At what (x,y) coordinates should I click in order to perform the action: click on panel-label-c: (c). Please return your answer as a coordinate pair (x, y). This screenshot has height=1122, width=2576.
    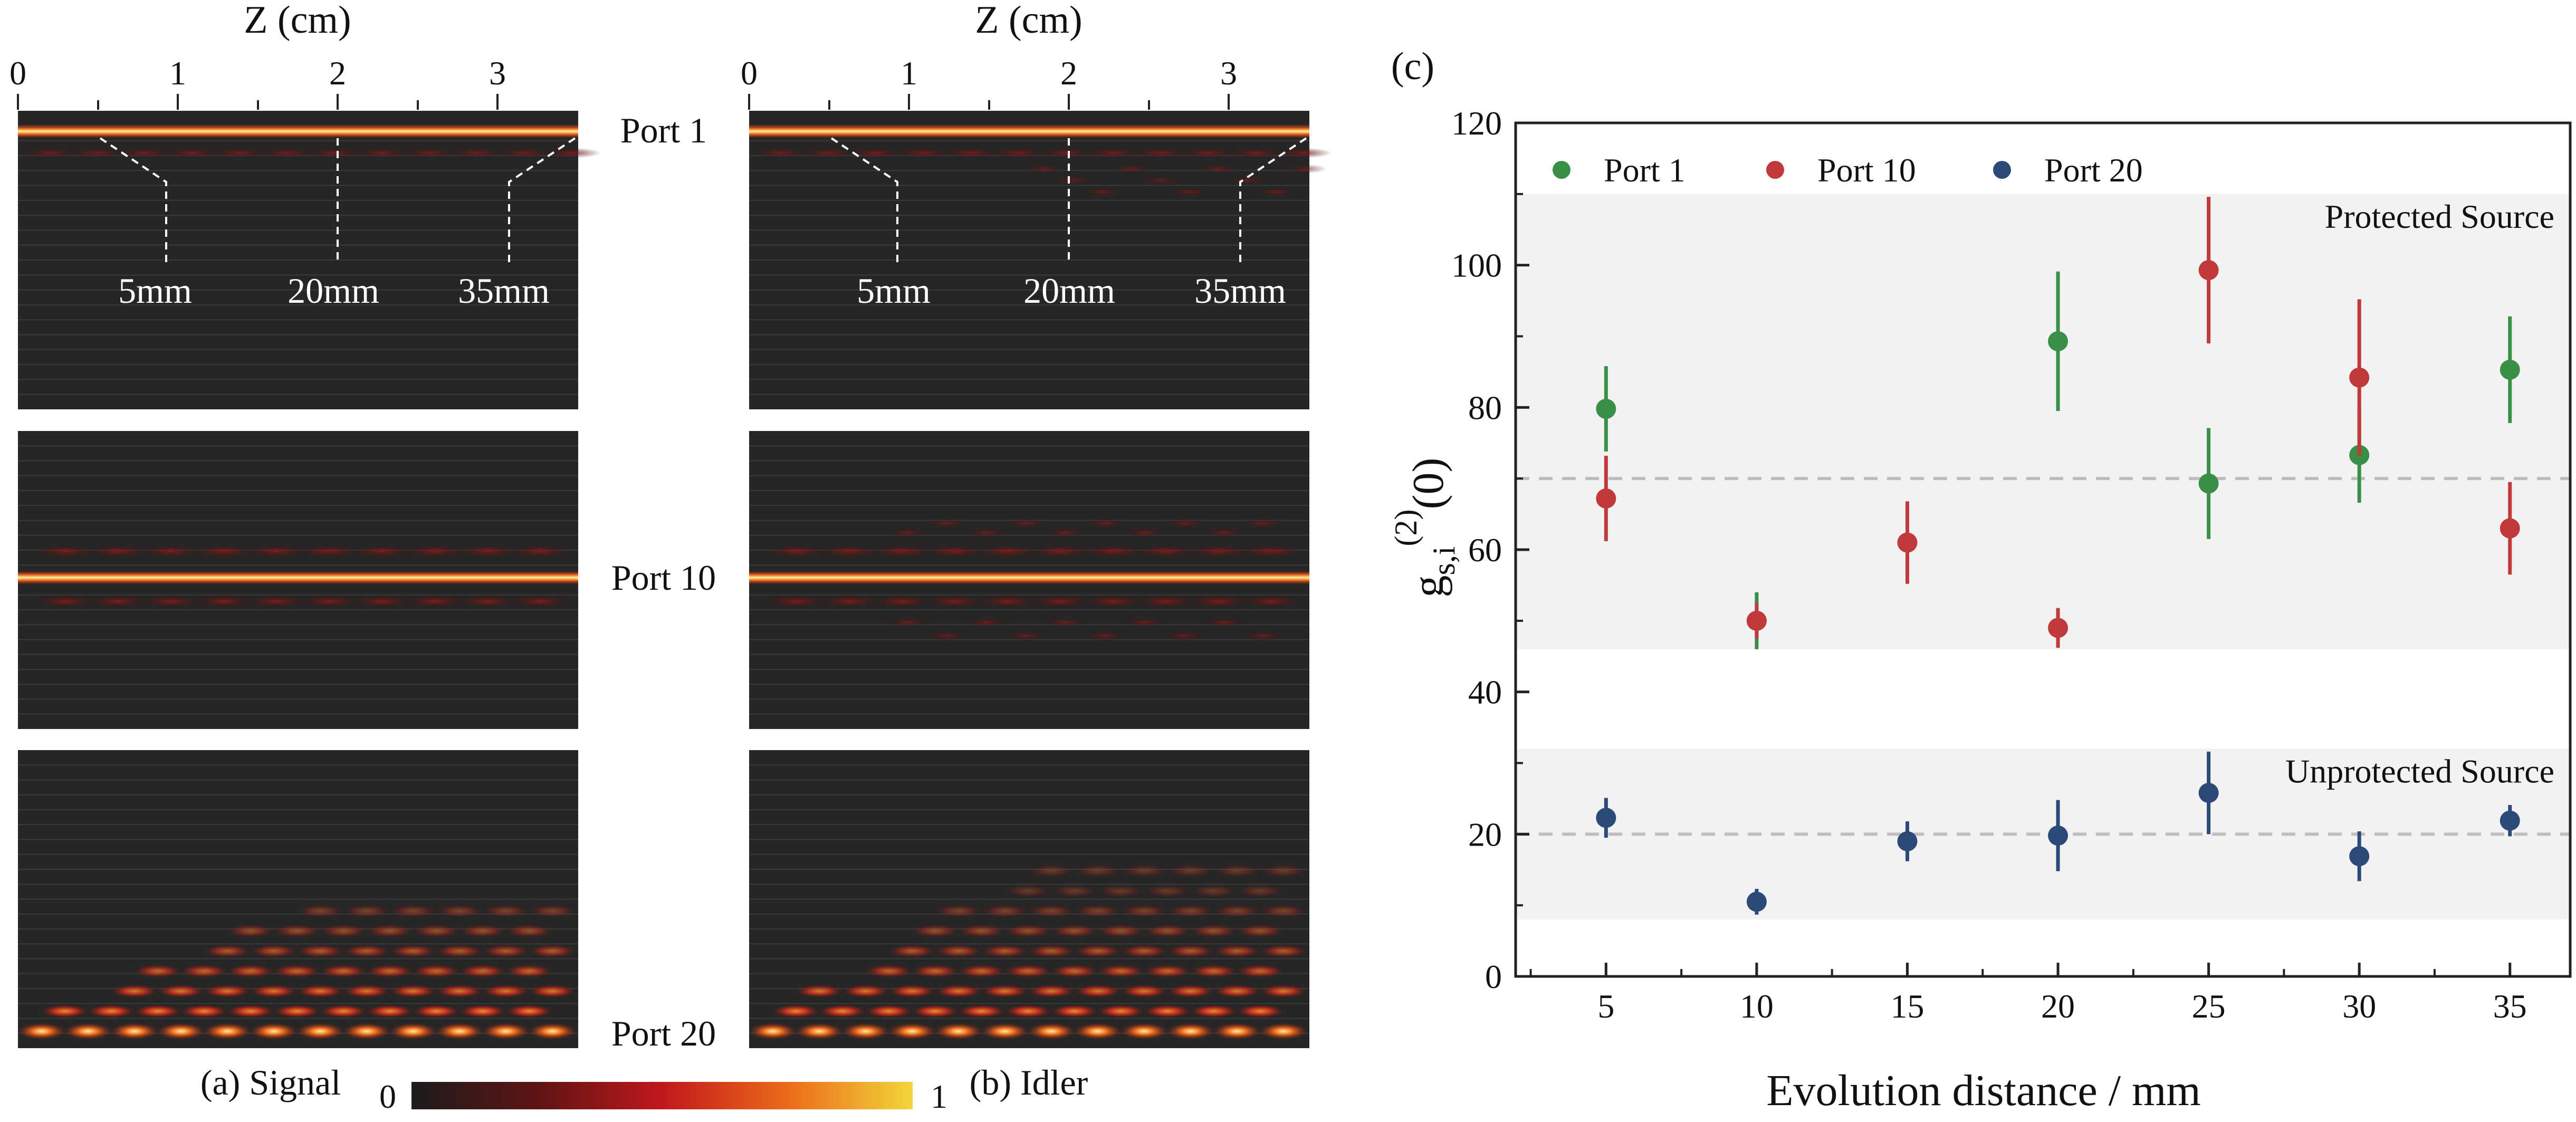
    Looking at the image, I should click on (1412, 66).